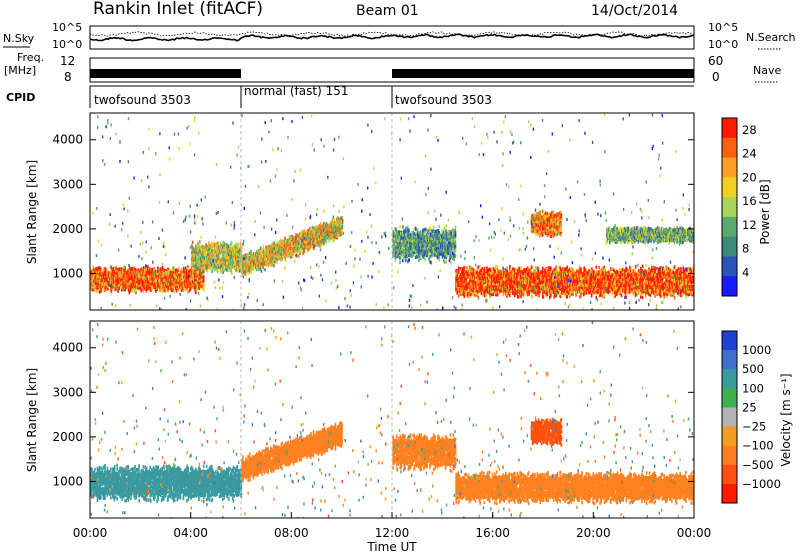 The image size is (800, 554). Describe the element at coordinates (634, 11) in the screenshot. I see `date-title: 14/Oct/2014` at that location.